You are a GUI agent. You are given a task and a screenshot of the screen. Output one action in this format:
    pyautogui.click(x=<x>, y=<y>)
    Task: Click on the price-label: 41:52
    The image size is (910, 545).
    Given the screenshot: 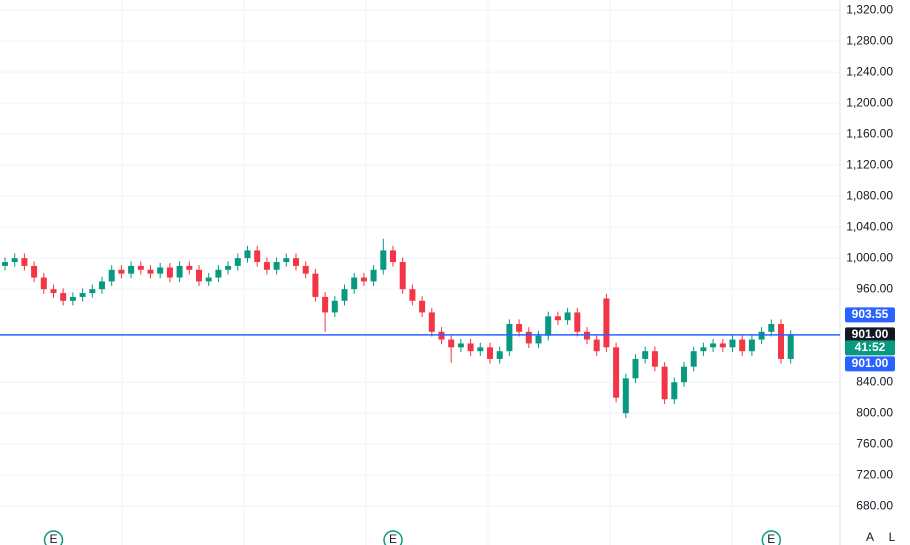 What is the action you would take?
    pyautogui.click(x=870, y=347)
    